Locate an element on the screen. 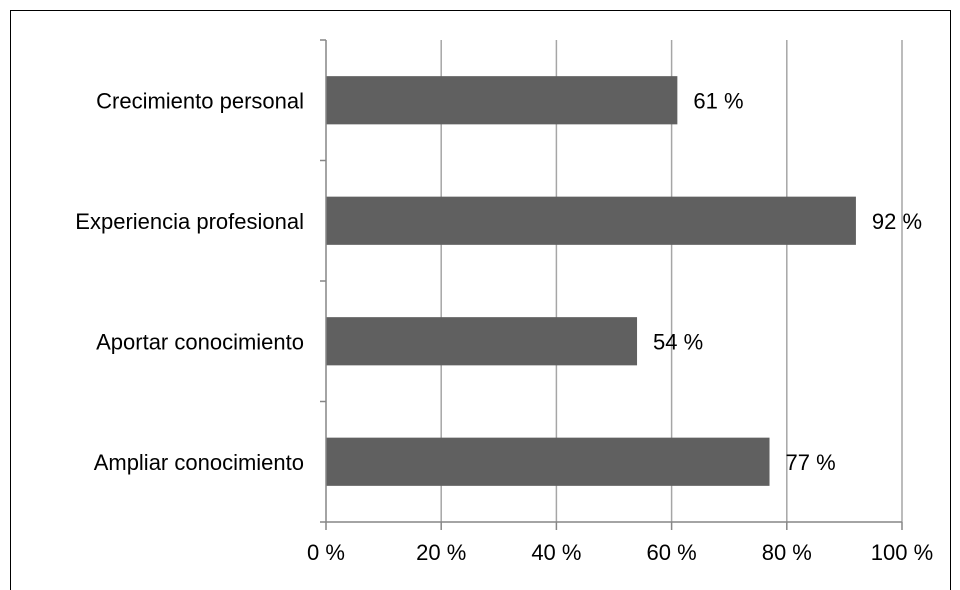 The width and height of the screenshot is (960, 590). bar-ampliar-conocimiento is located at coordinates (548, 461).